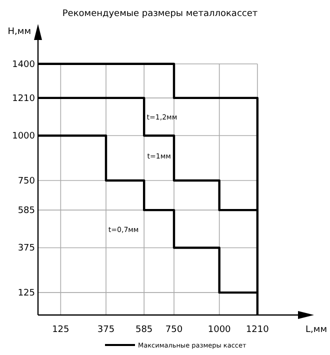 This screenshot has height=355, width=330. I want to click on x-tick-label: 125, so click(61, 330).